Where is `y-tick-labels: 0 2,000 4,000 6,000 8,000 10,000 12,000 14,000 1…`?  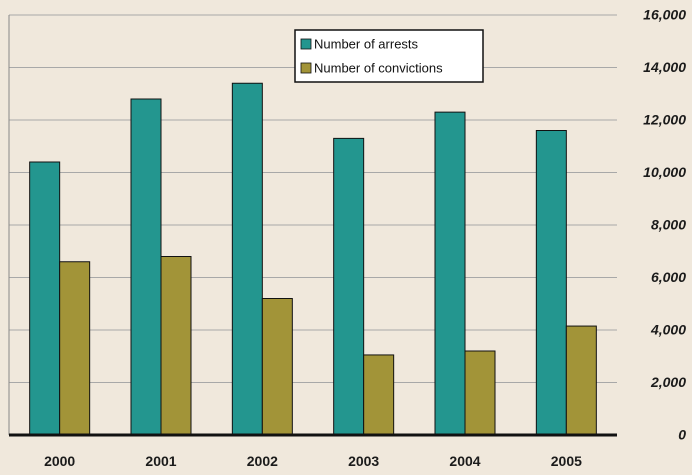
y-tick-labels: 0 2,000 4,000 6,000 8,000 10,000 12,000 14,000 1… is located at coordinates (664, 225).